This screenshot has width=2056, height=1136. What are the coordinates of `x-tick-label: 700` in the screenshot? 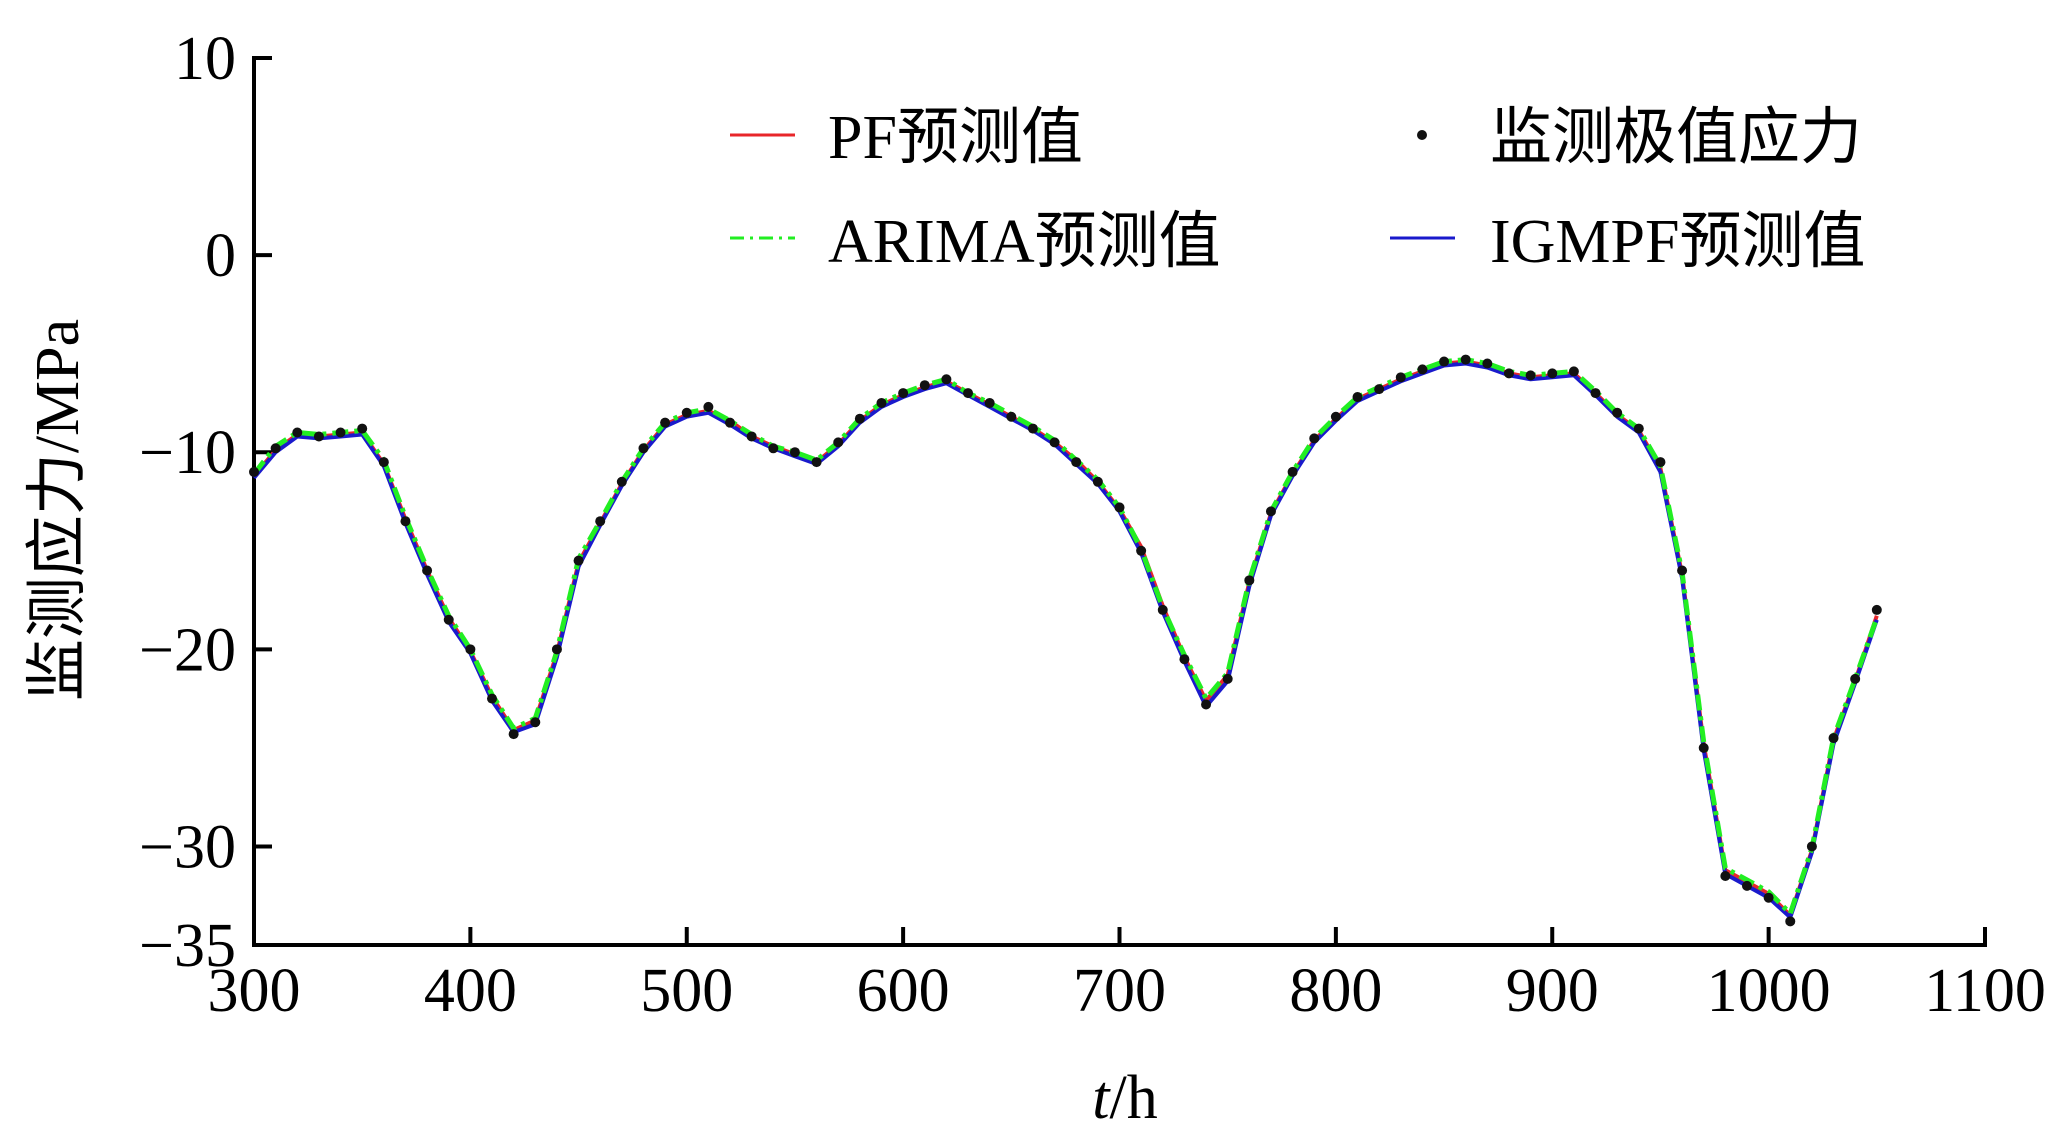 It's located at (1119, 991).